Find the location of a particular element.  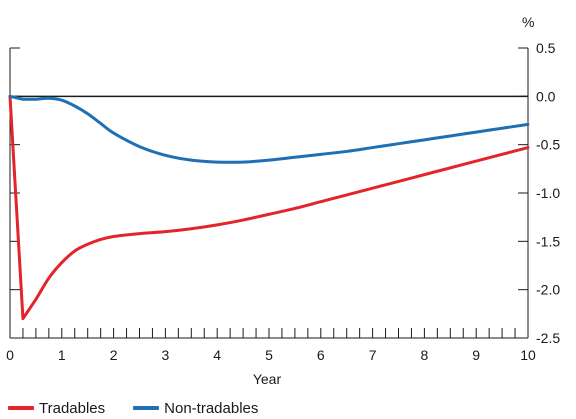

legend-item-tradables: Tradables is located at coordinates (56, 408).